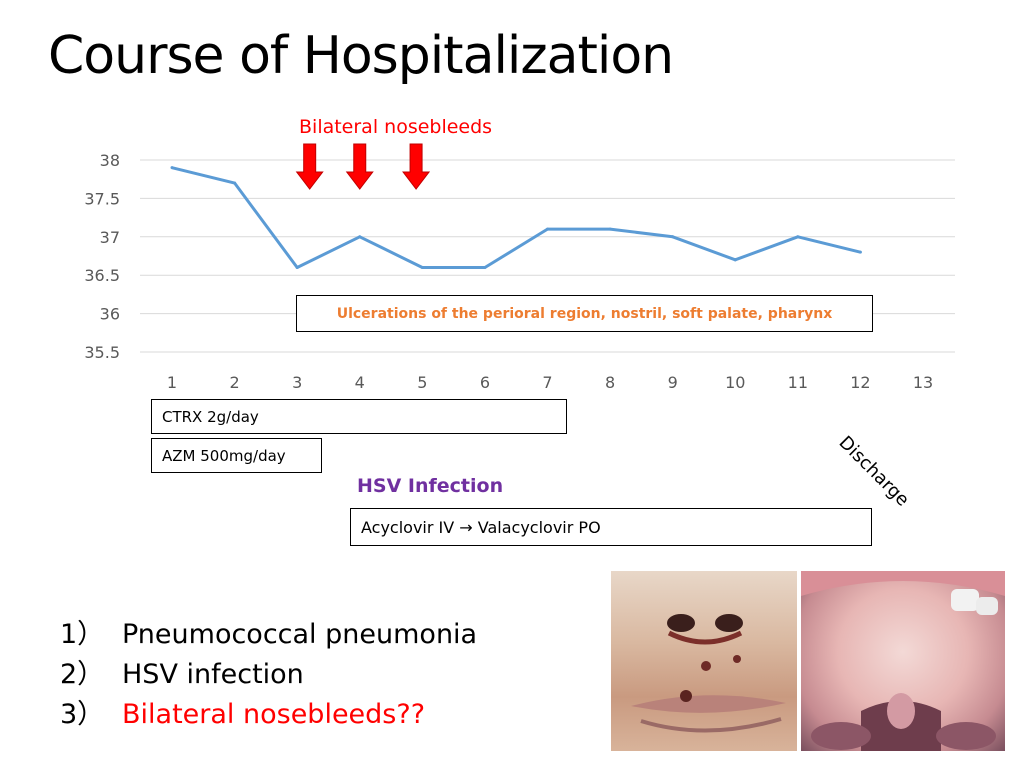 This screenshot has width=1024, height=768. I want to click on y-tick-label: 38, so click(110, 160).